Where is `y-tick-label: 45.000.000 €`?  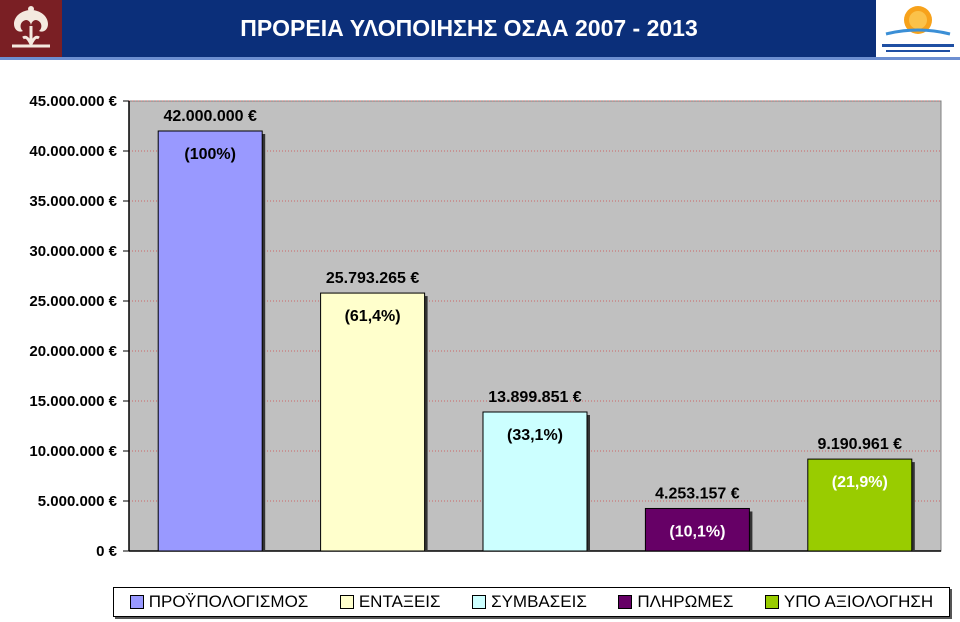
y-tick-label: 45.000.000 € is located at coordinates (73, 101).